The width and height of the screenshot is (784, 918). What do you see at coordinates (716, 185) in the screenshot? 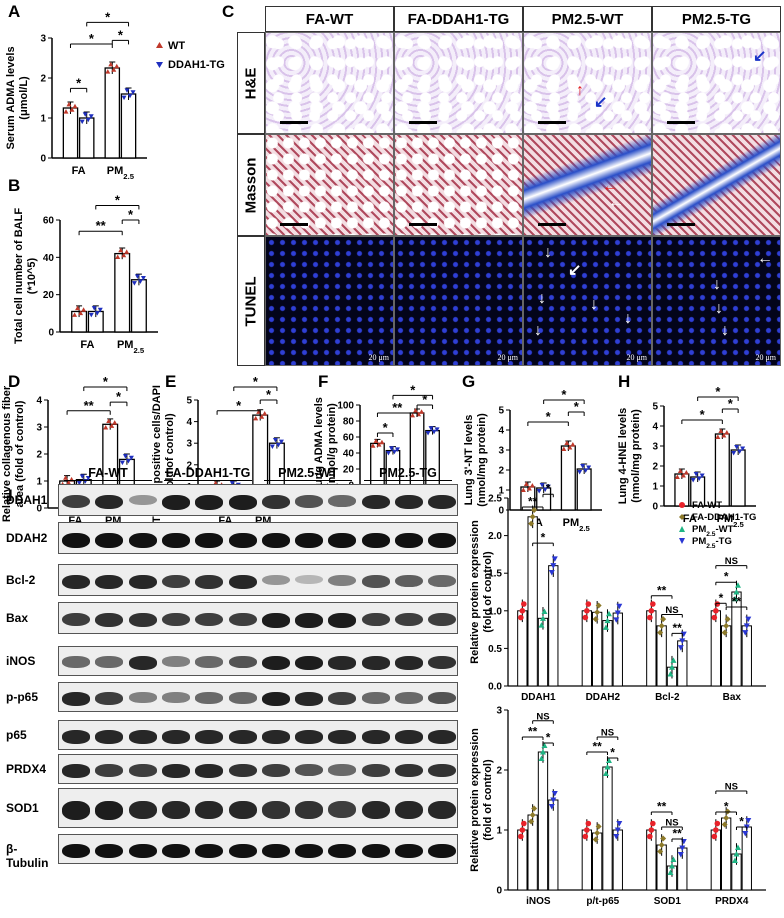
I see `masson-pm-tg-image` at bounding box center [716, 185].